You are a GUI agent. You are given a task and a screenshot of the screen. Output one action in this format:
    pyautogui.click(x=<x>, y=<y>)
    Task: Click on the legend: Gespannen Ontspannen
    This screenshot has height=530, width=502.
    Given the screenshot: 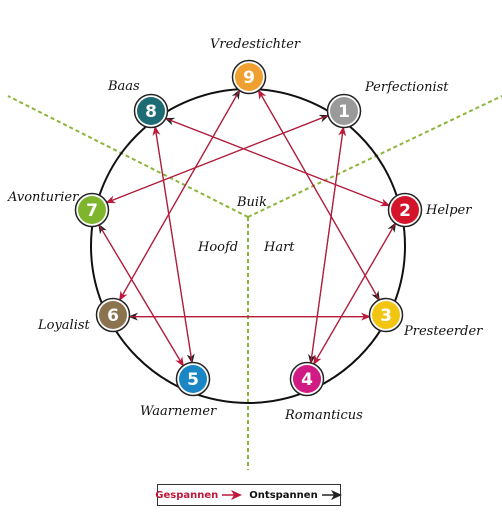 What is the action you would take?
    pyautogui.click(x=248, y=495)
    